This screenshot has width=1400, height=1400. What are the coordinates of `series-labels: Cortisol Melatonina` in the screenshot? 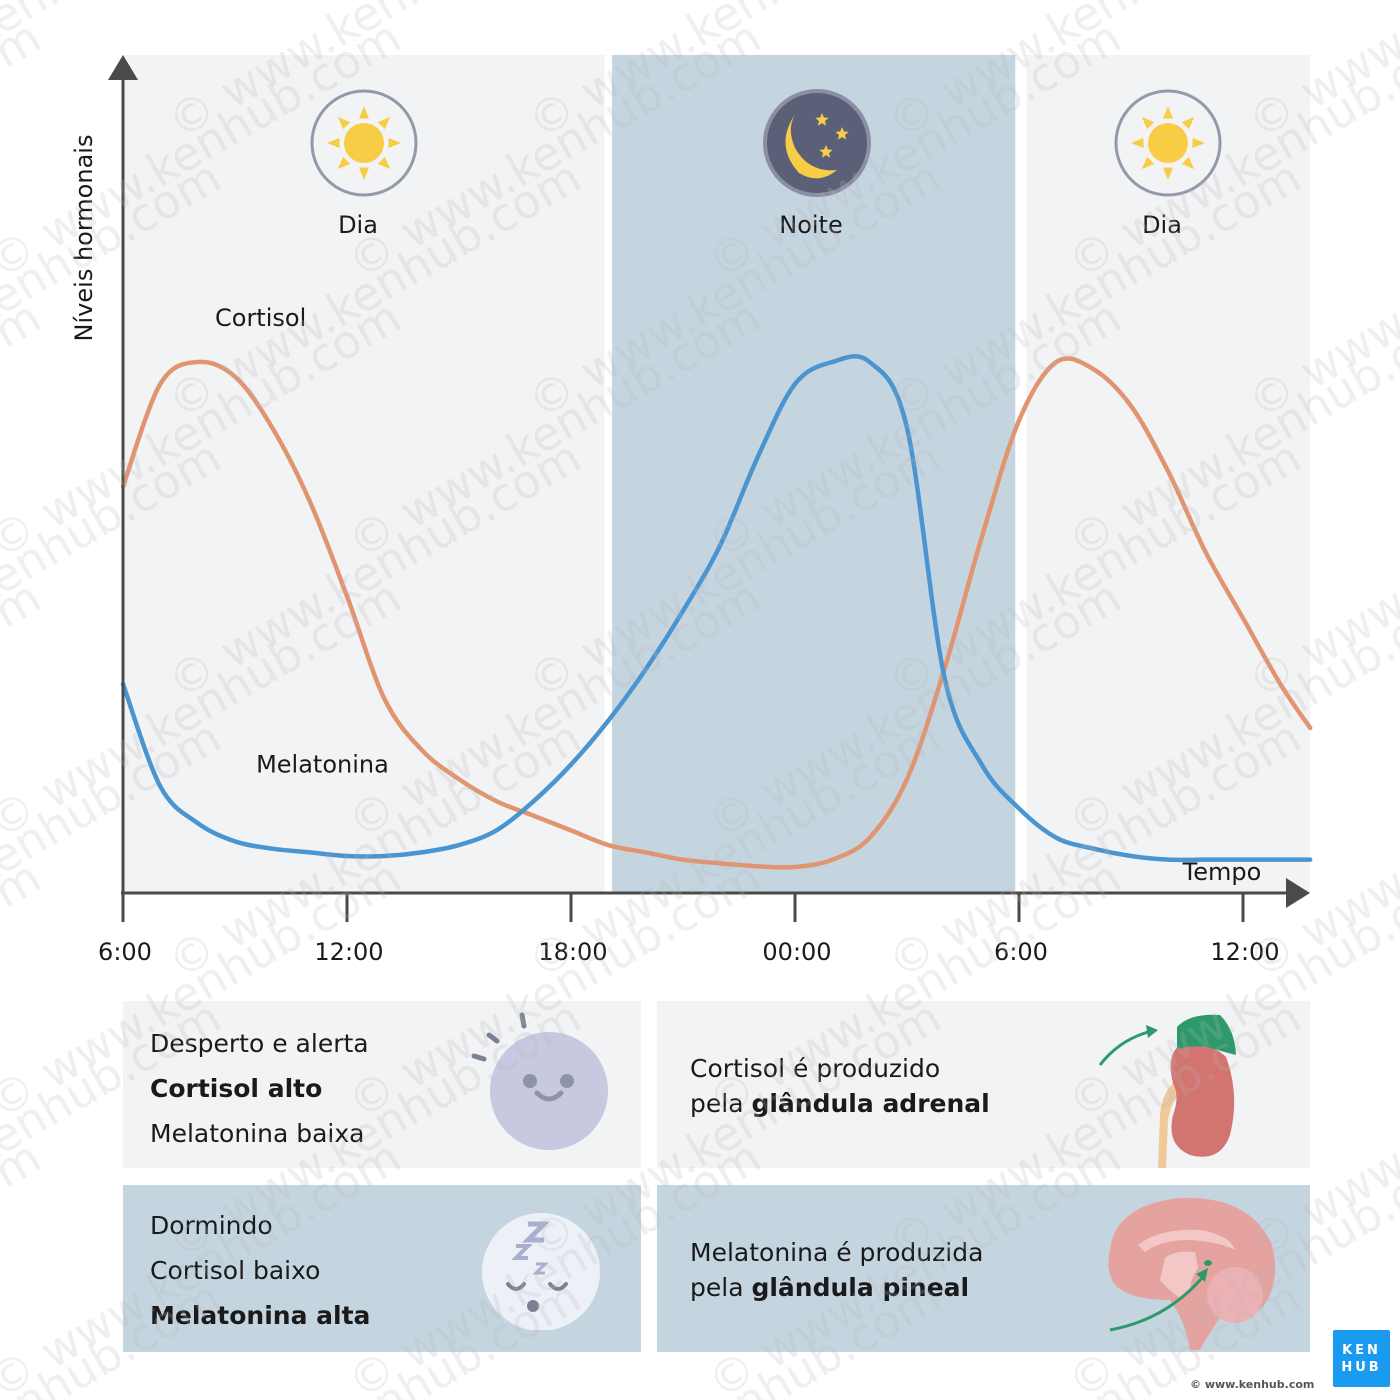 It's located at (302, 541).